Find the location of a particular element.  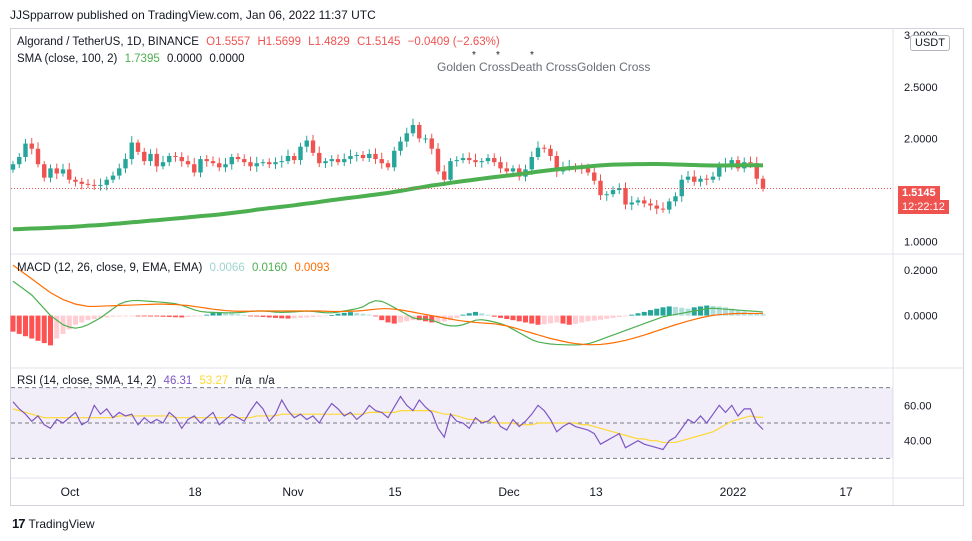

x-axis-tick: Oct is located at coordinates (70, 492).